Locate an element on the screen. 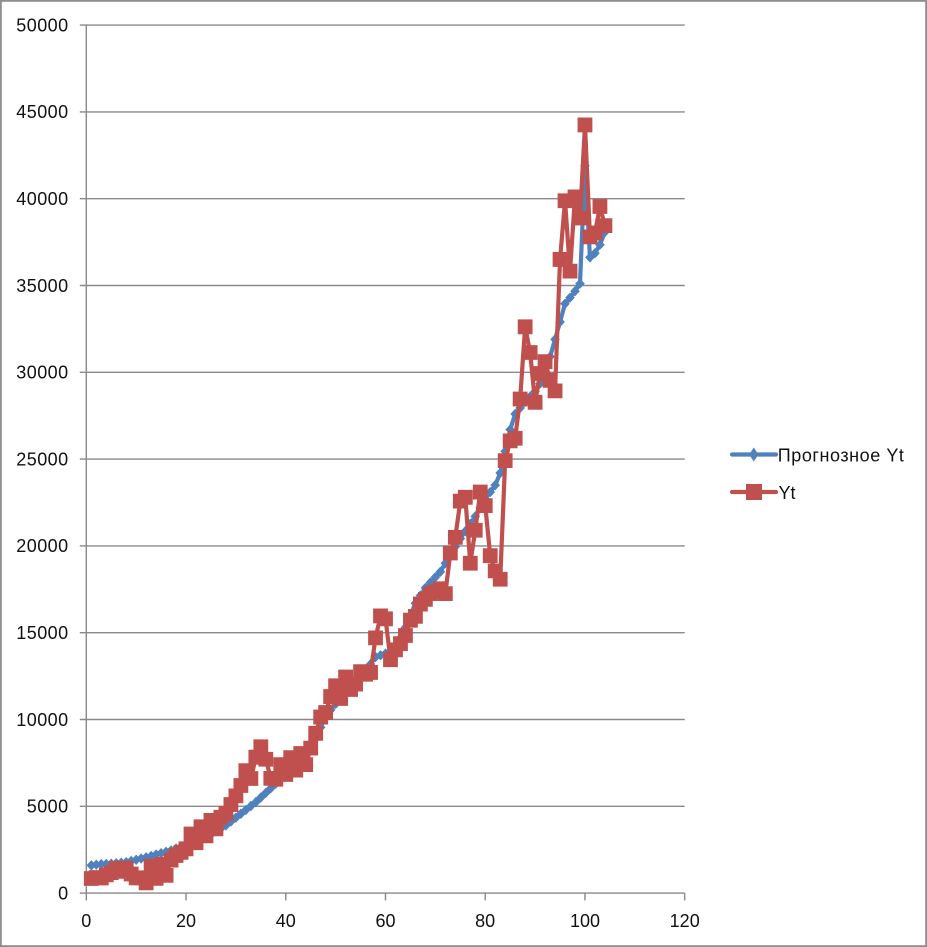 This screenshot has width=927, height=947. svg-text: 60 is located at coordinates (385, 921).